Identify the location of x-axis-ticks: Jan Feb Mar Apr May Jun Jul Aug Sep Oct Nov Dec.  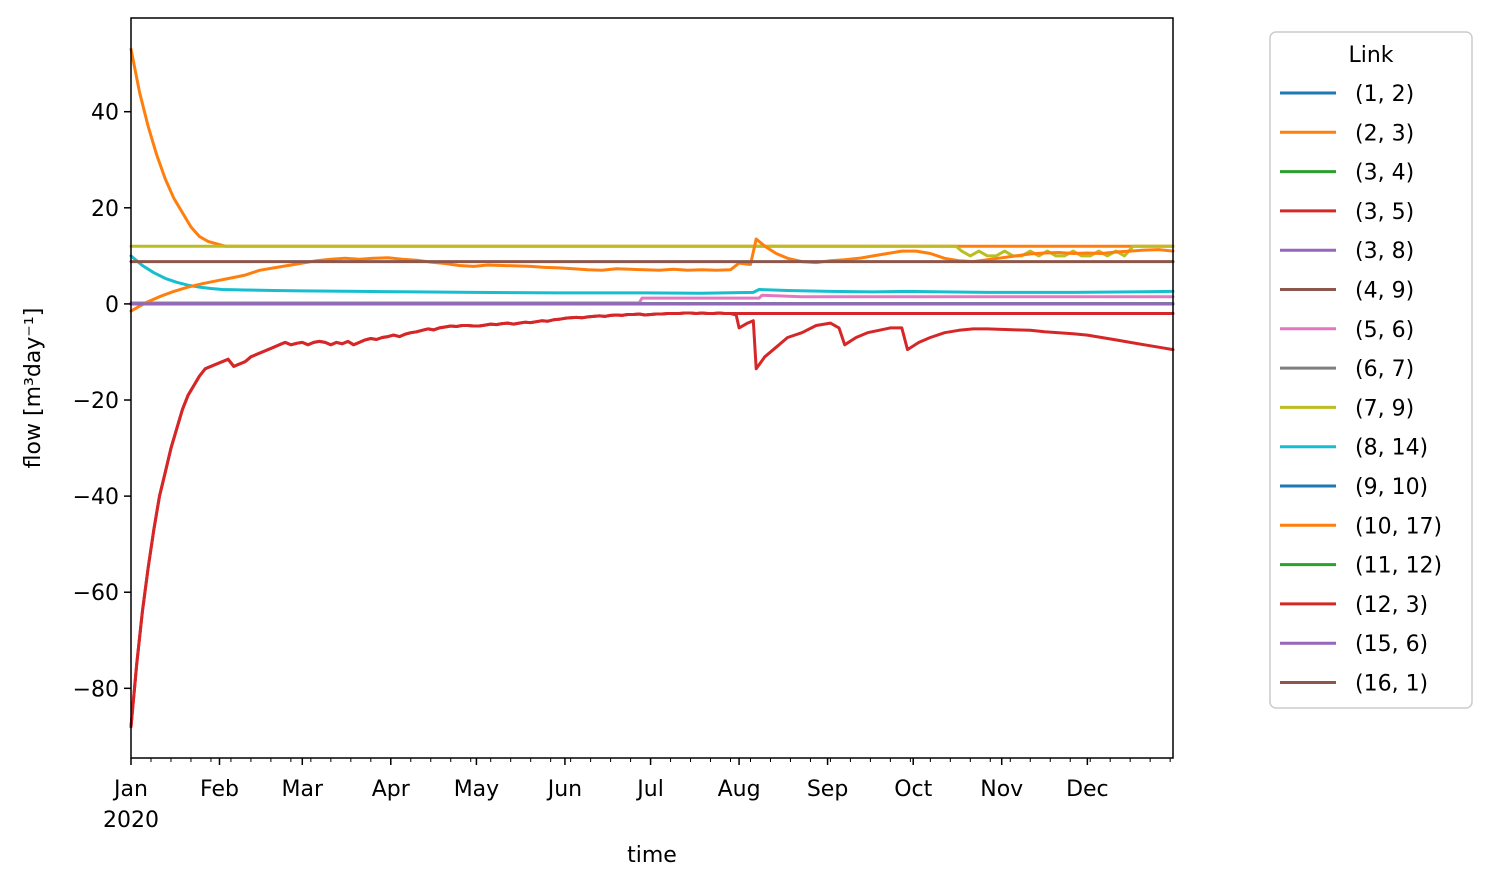
(641, 780).